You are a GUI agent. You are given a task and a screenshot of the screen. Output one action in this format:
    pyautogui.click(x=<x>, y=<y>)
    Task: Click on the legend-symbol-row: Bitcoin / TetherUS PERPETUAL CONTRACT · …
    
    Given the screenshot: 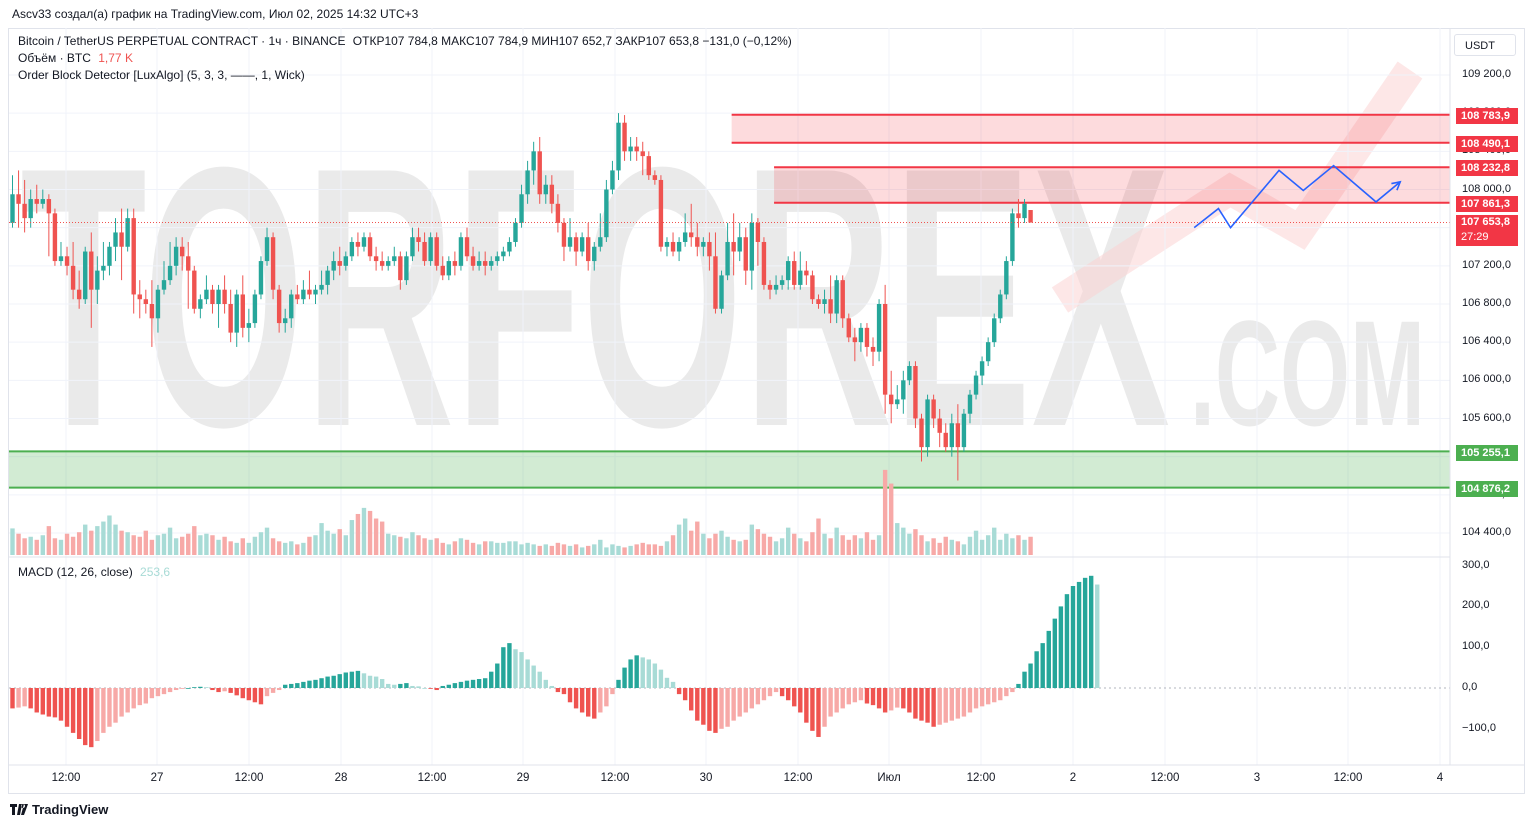 What is the action you would take?
    pyautogui.click(x=405, y=41)
    